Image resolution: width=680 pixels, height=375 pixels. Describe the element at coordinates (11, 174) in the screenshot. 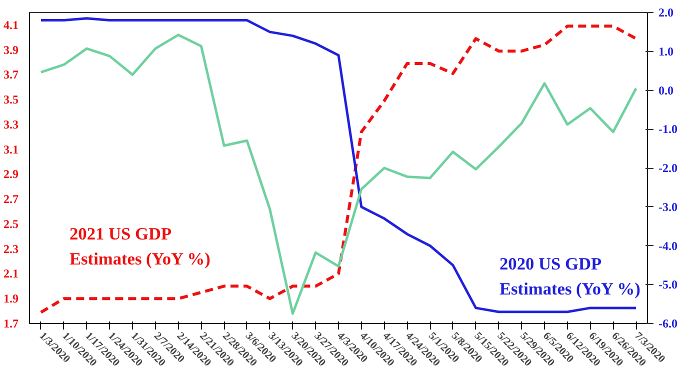

I see `y-tick-label: 2.9` at that location.